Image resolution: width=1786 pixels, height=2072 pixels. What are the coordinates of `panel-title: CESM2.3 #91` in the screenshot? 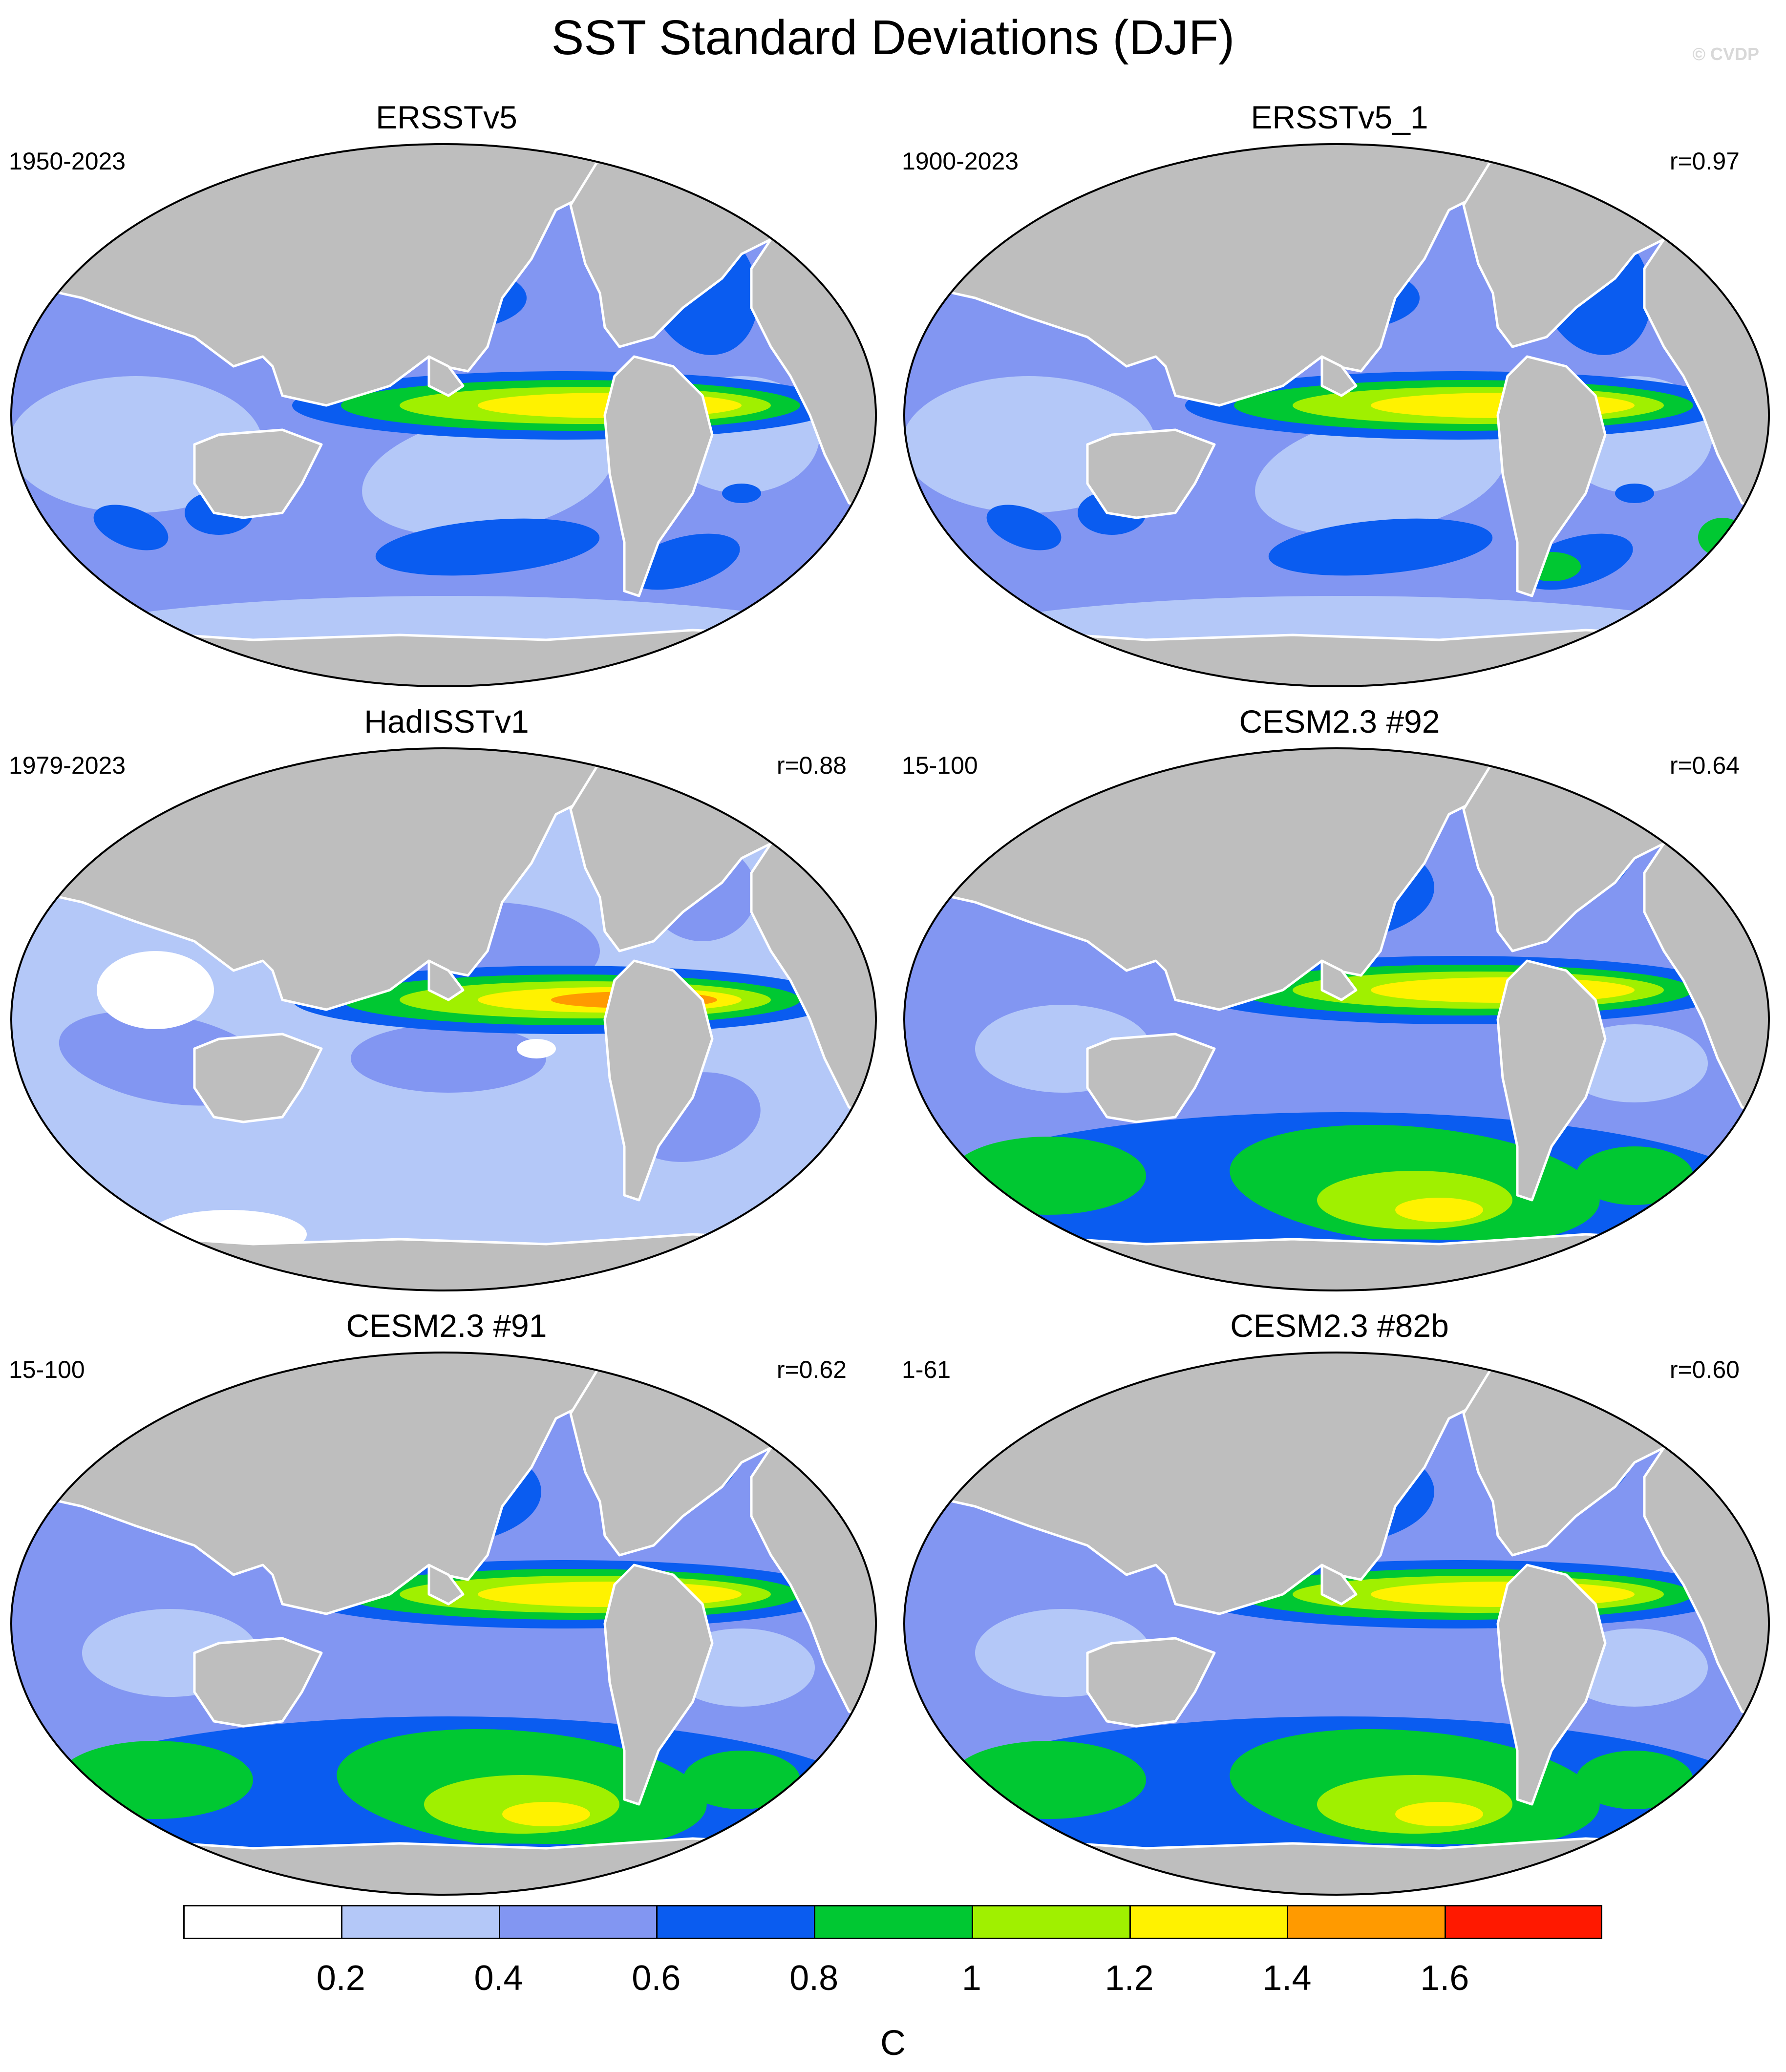 It's located at (446, 1326).